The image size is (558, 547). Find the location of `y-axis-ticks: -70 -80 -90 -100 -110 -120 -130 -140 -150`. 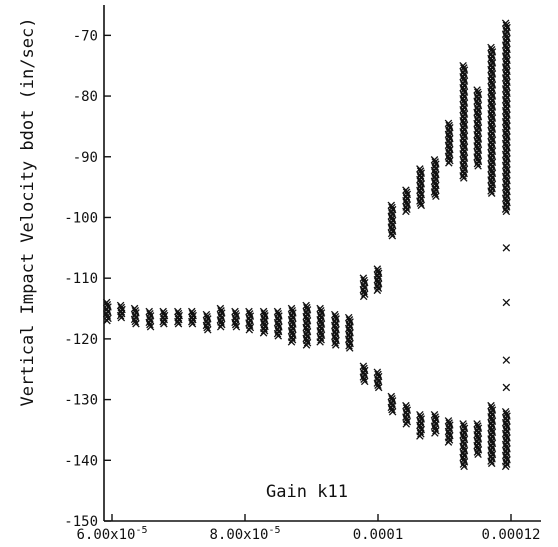

y-axis-ticks: -70 -80 -90 -100 -110 -120 -130 -140 -150 is located at coordinates (87, 279).